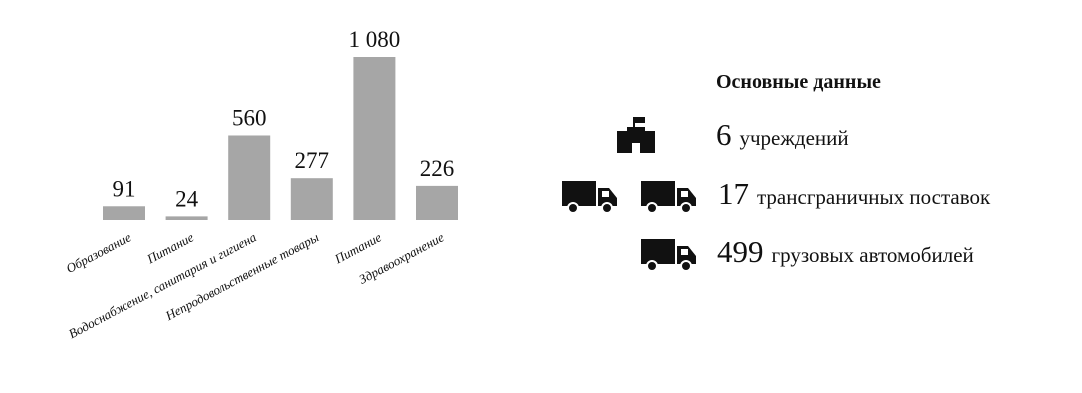 The width and height of the screenshot is (1082, 393). Describe the element at coordinates (99, 252) in the screenshot. I see `category-label: Образование` at that location.